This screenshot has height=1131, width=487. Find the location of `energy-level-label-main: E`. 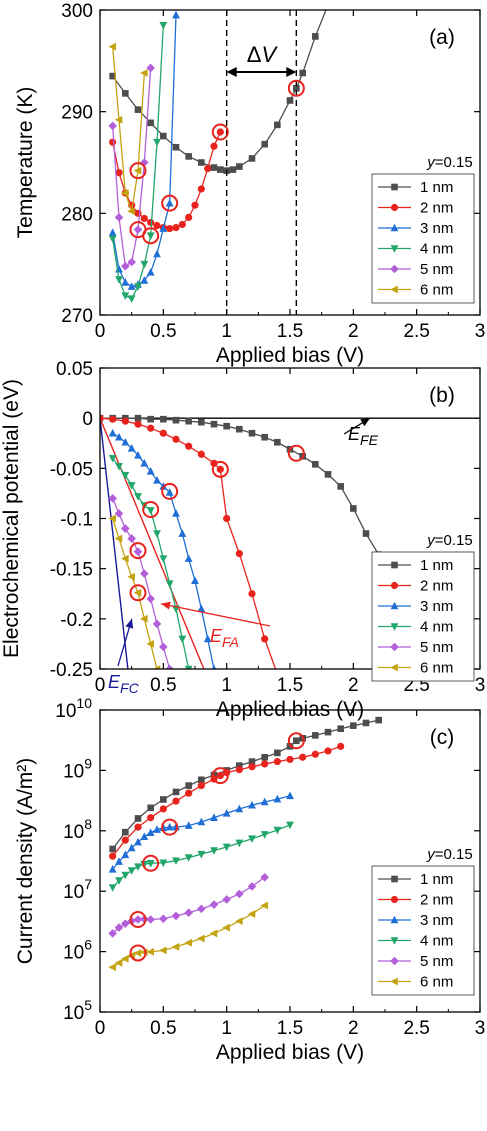

energy-level-label-main: E is located at coordinates (114, 682).